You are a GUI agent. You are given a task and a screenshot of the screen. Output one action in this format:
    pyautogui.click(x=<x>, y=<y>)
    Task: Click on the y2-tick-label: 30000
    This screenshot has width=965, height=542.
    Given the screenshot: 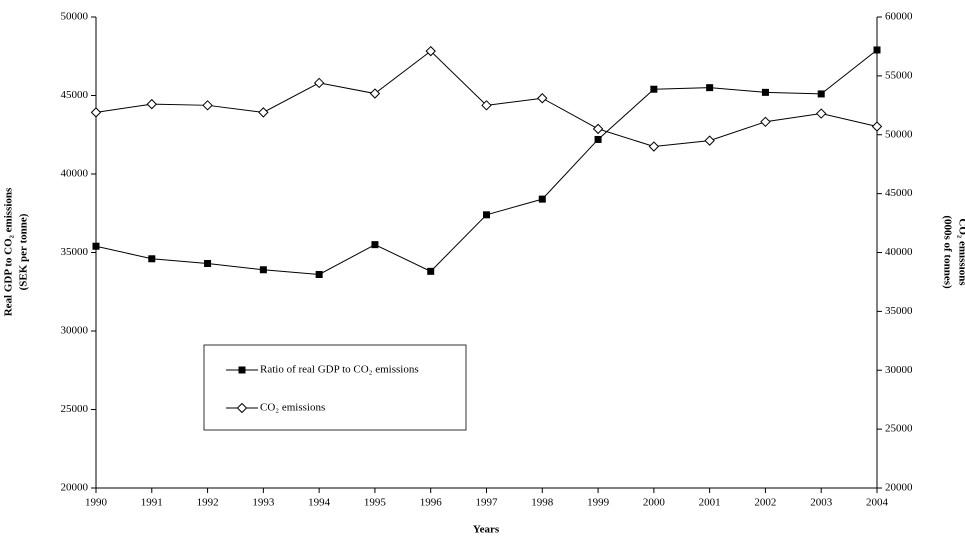 What is the action you would take?
    pyautogui.click(x=899, y=370)
    